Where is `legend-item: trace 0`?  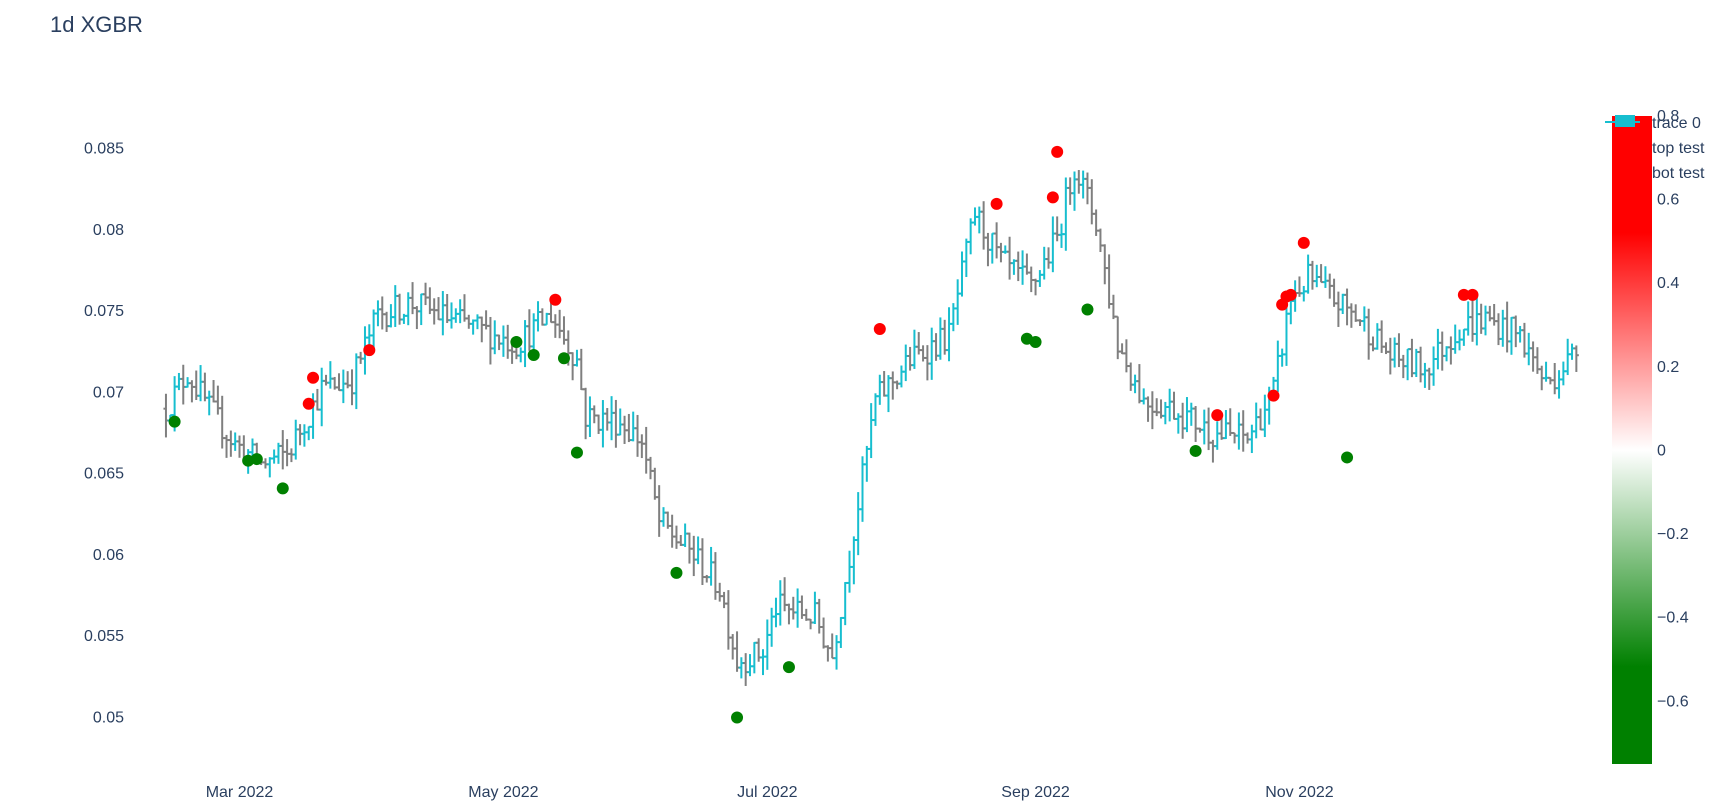
legend-item: trace 0 is located at coordinates (1653, 123).